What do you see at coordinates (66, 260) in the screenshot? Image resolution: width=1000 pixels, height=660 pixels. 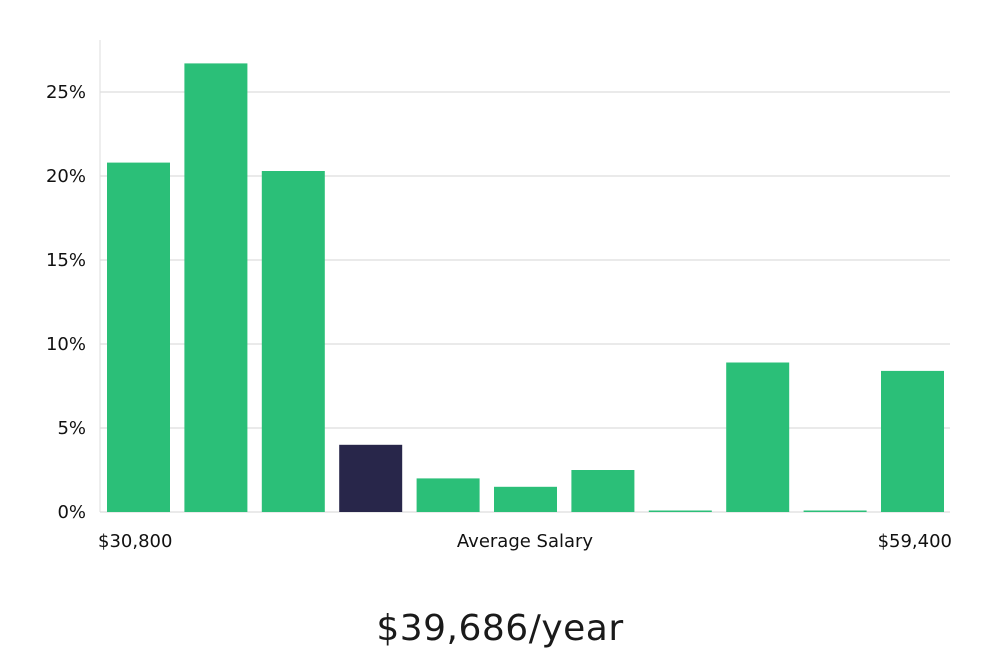 I see `y-tick-label: 15%` at bounding box center [66, 260].